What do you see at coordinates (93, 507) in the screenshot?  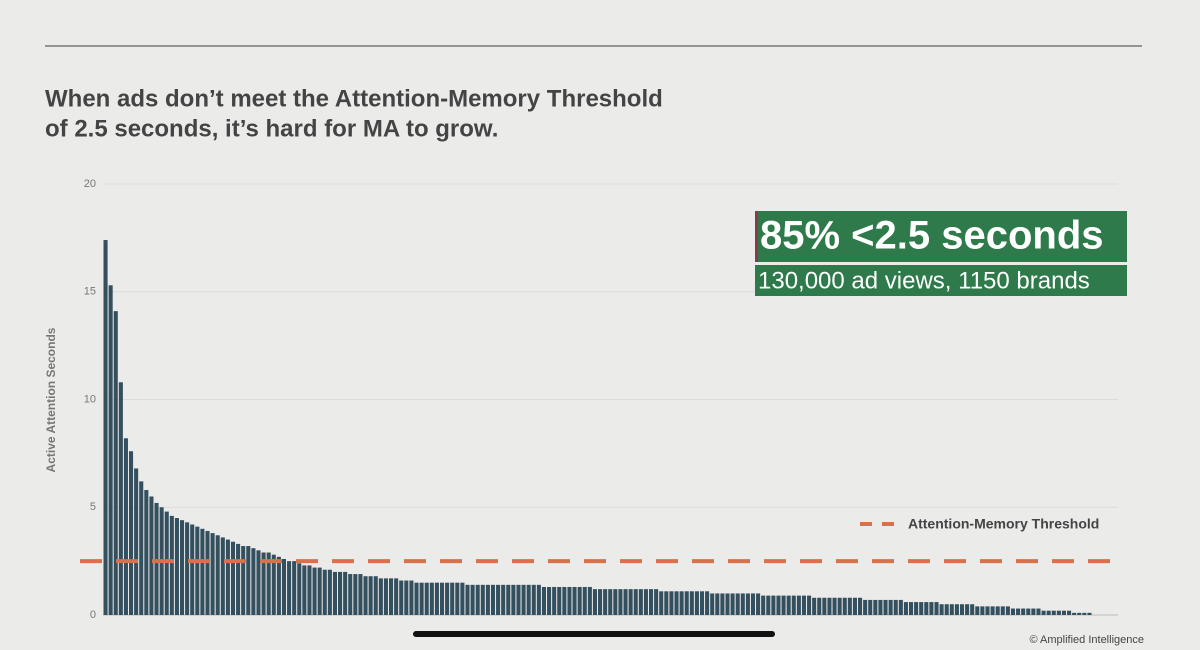 I see `y-tick-label: 5` at bounding box center [93, 507].